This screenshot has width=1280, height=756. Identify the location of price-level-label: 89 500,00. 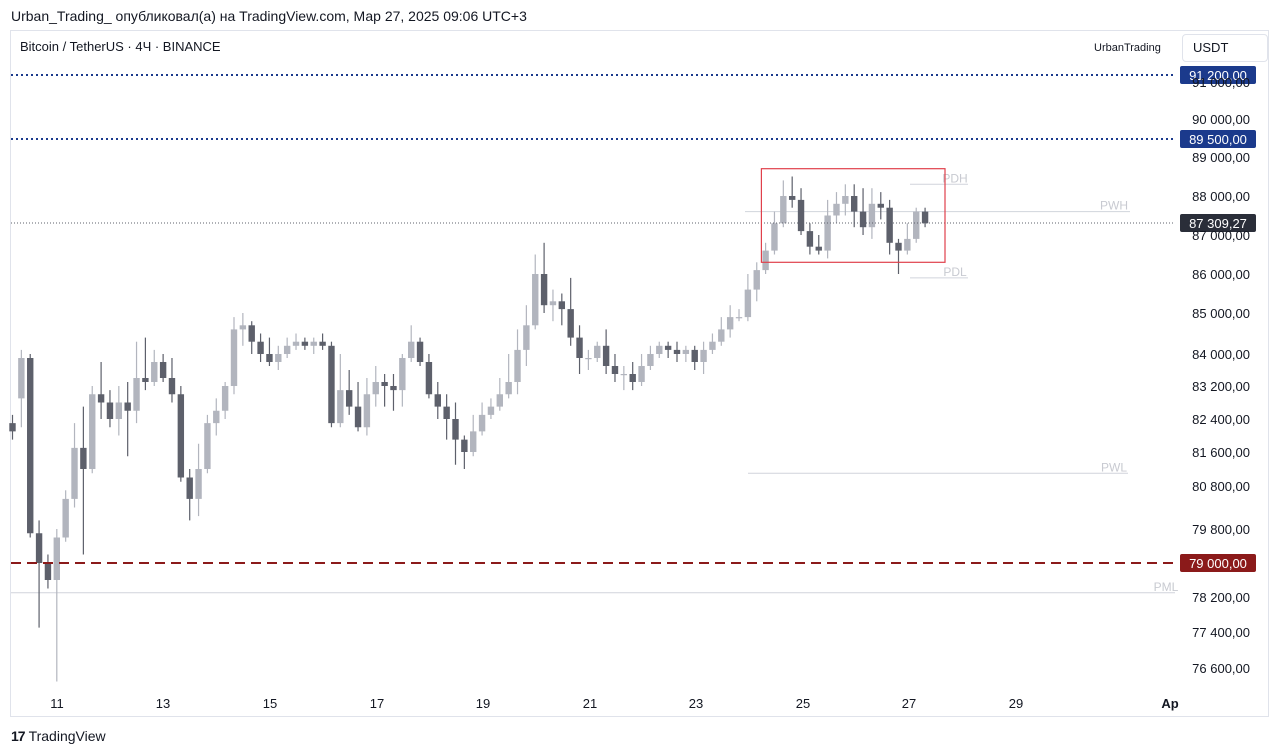
(1218, 139).